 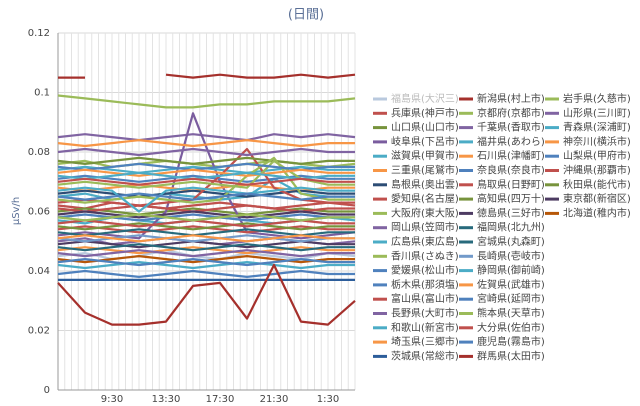 What do you see at coordinates (597, 155) in the screenshot?
I see `legend-label: 山梨県(甲府市)` at bounding box center [597, 155].